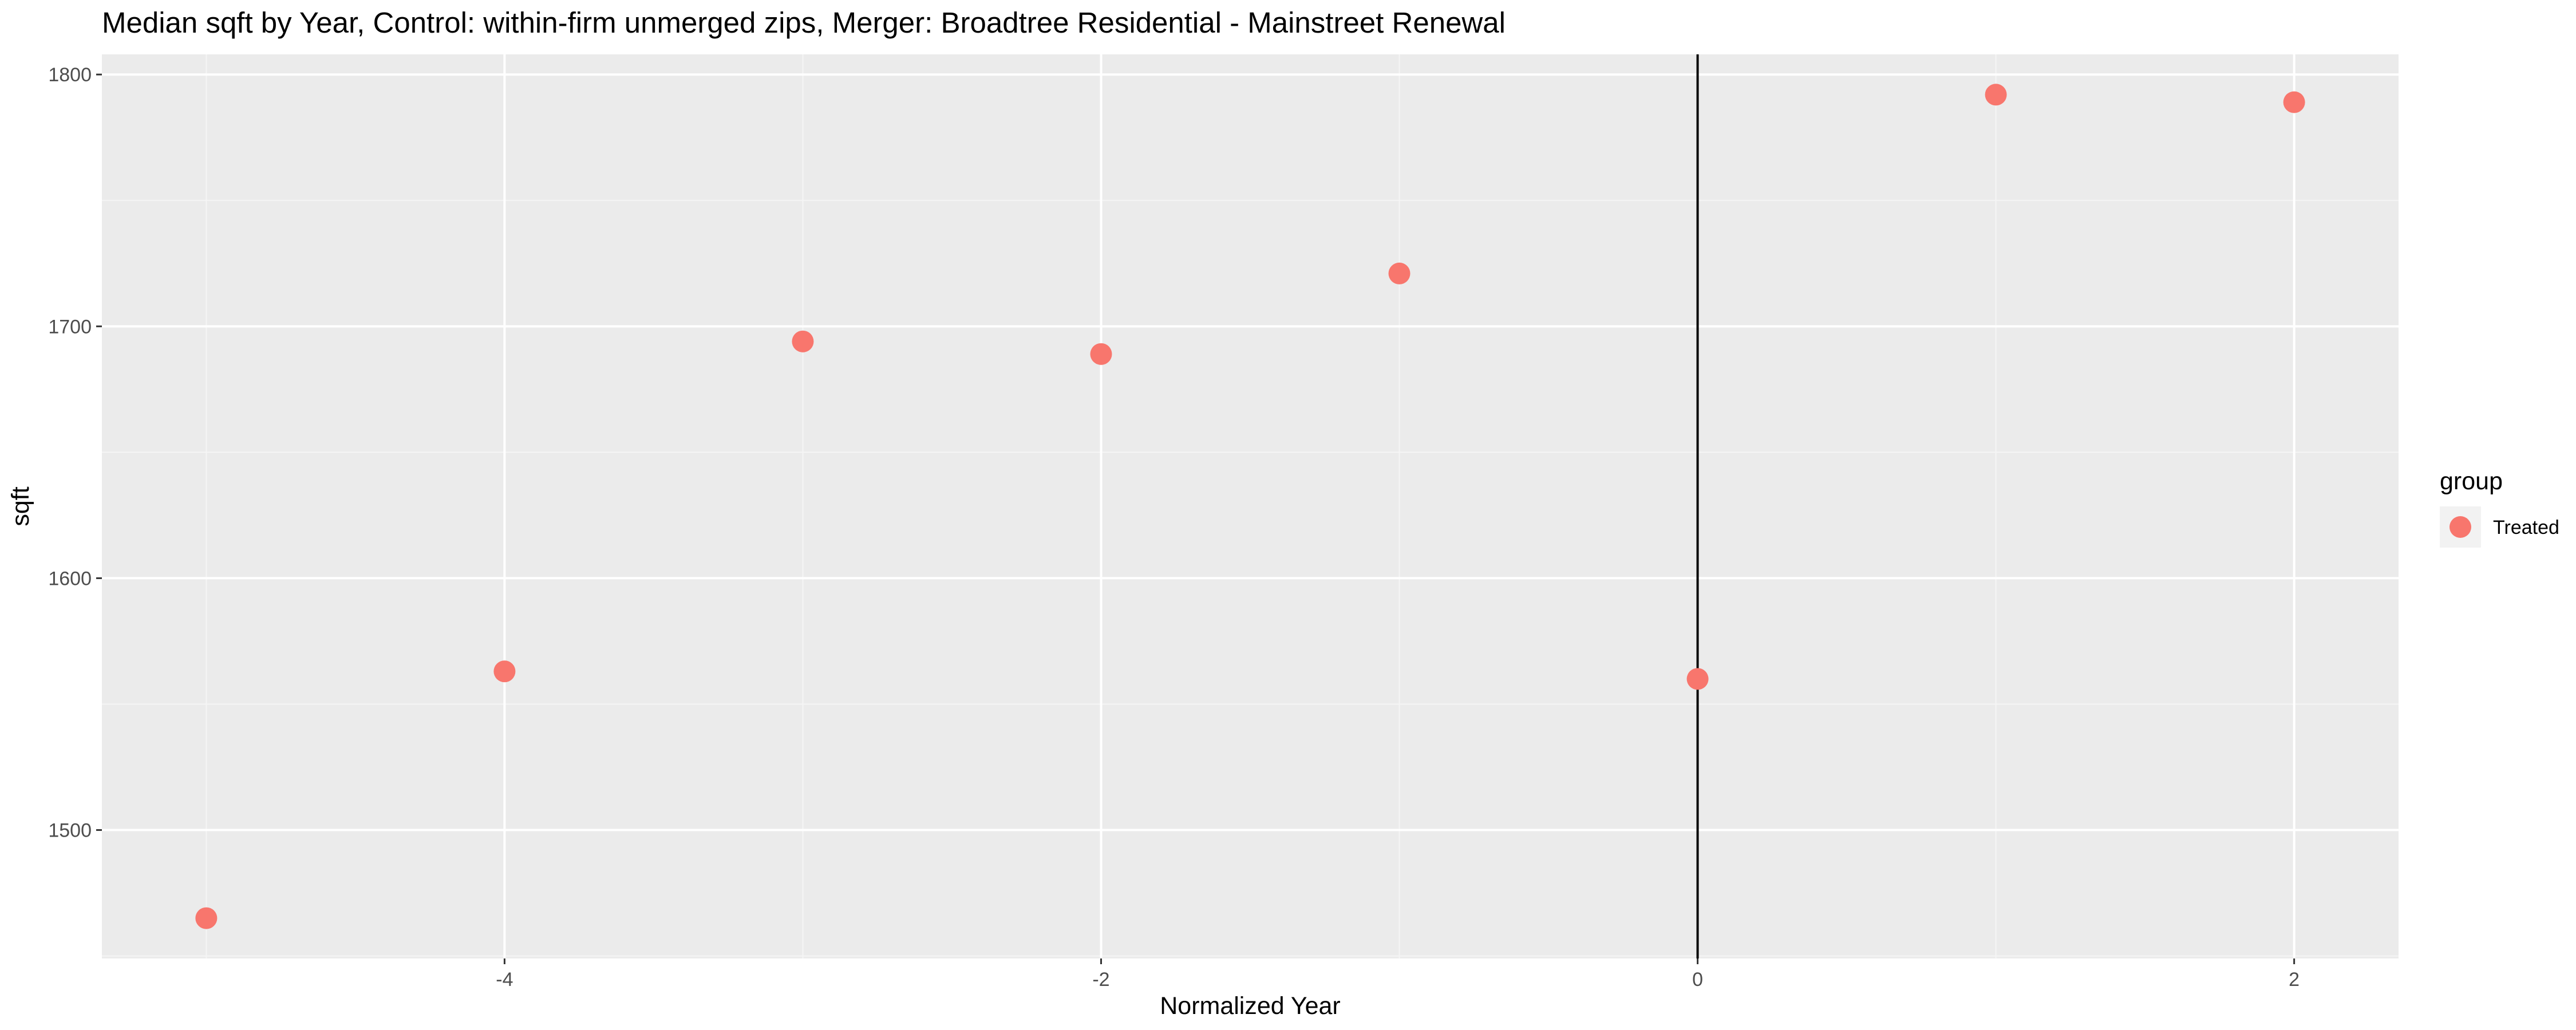 The image size is (2576, 1030). Describe the element at coordinates (1697, 980) in the screenshot. I see `x-tick-label: 0` at that location.